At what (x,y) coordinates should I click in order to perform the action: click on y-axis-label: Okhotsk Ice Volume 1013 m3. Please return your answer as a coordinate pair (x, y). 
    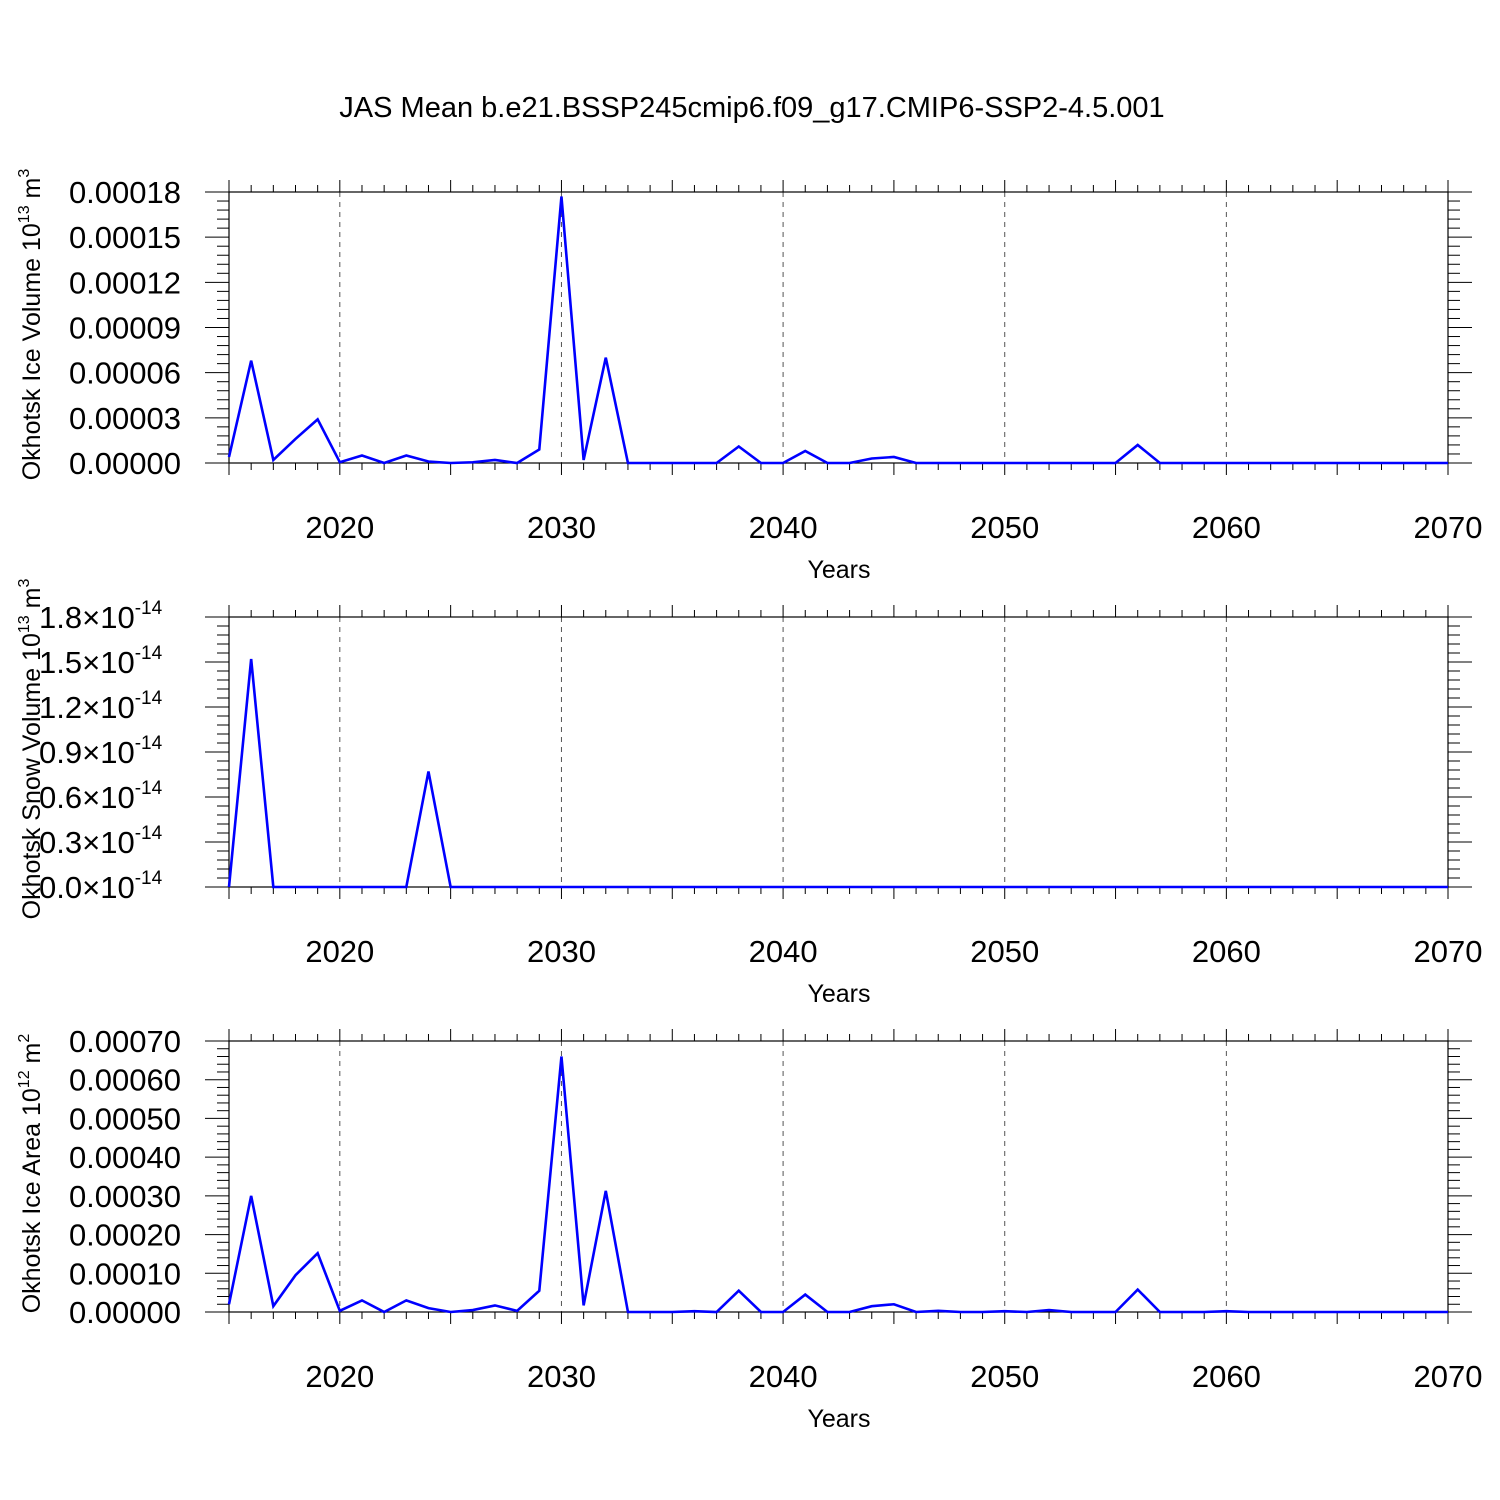
    Looking at the image, I should click on (31, 325).